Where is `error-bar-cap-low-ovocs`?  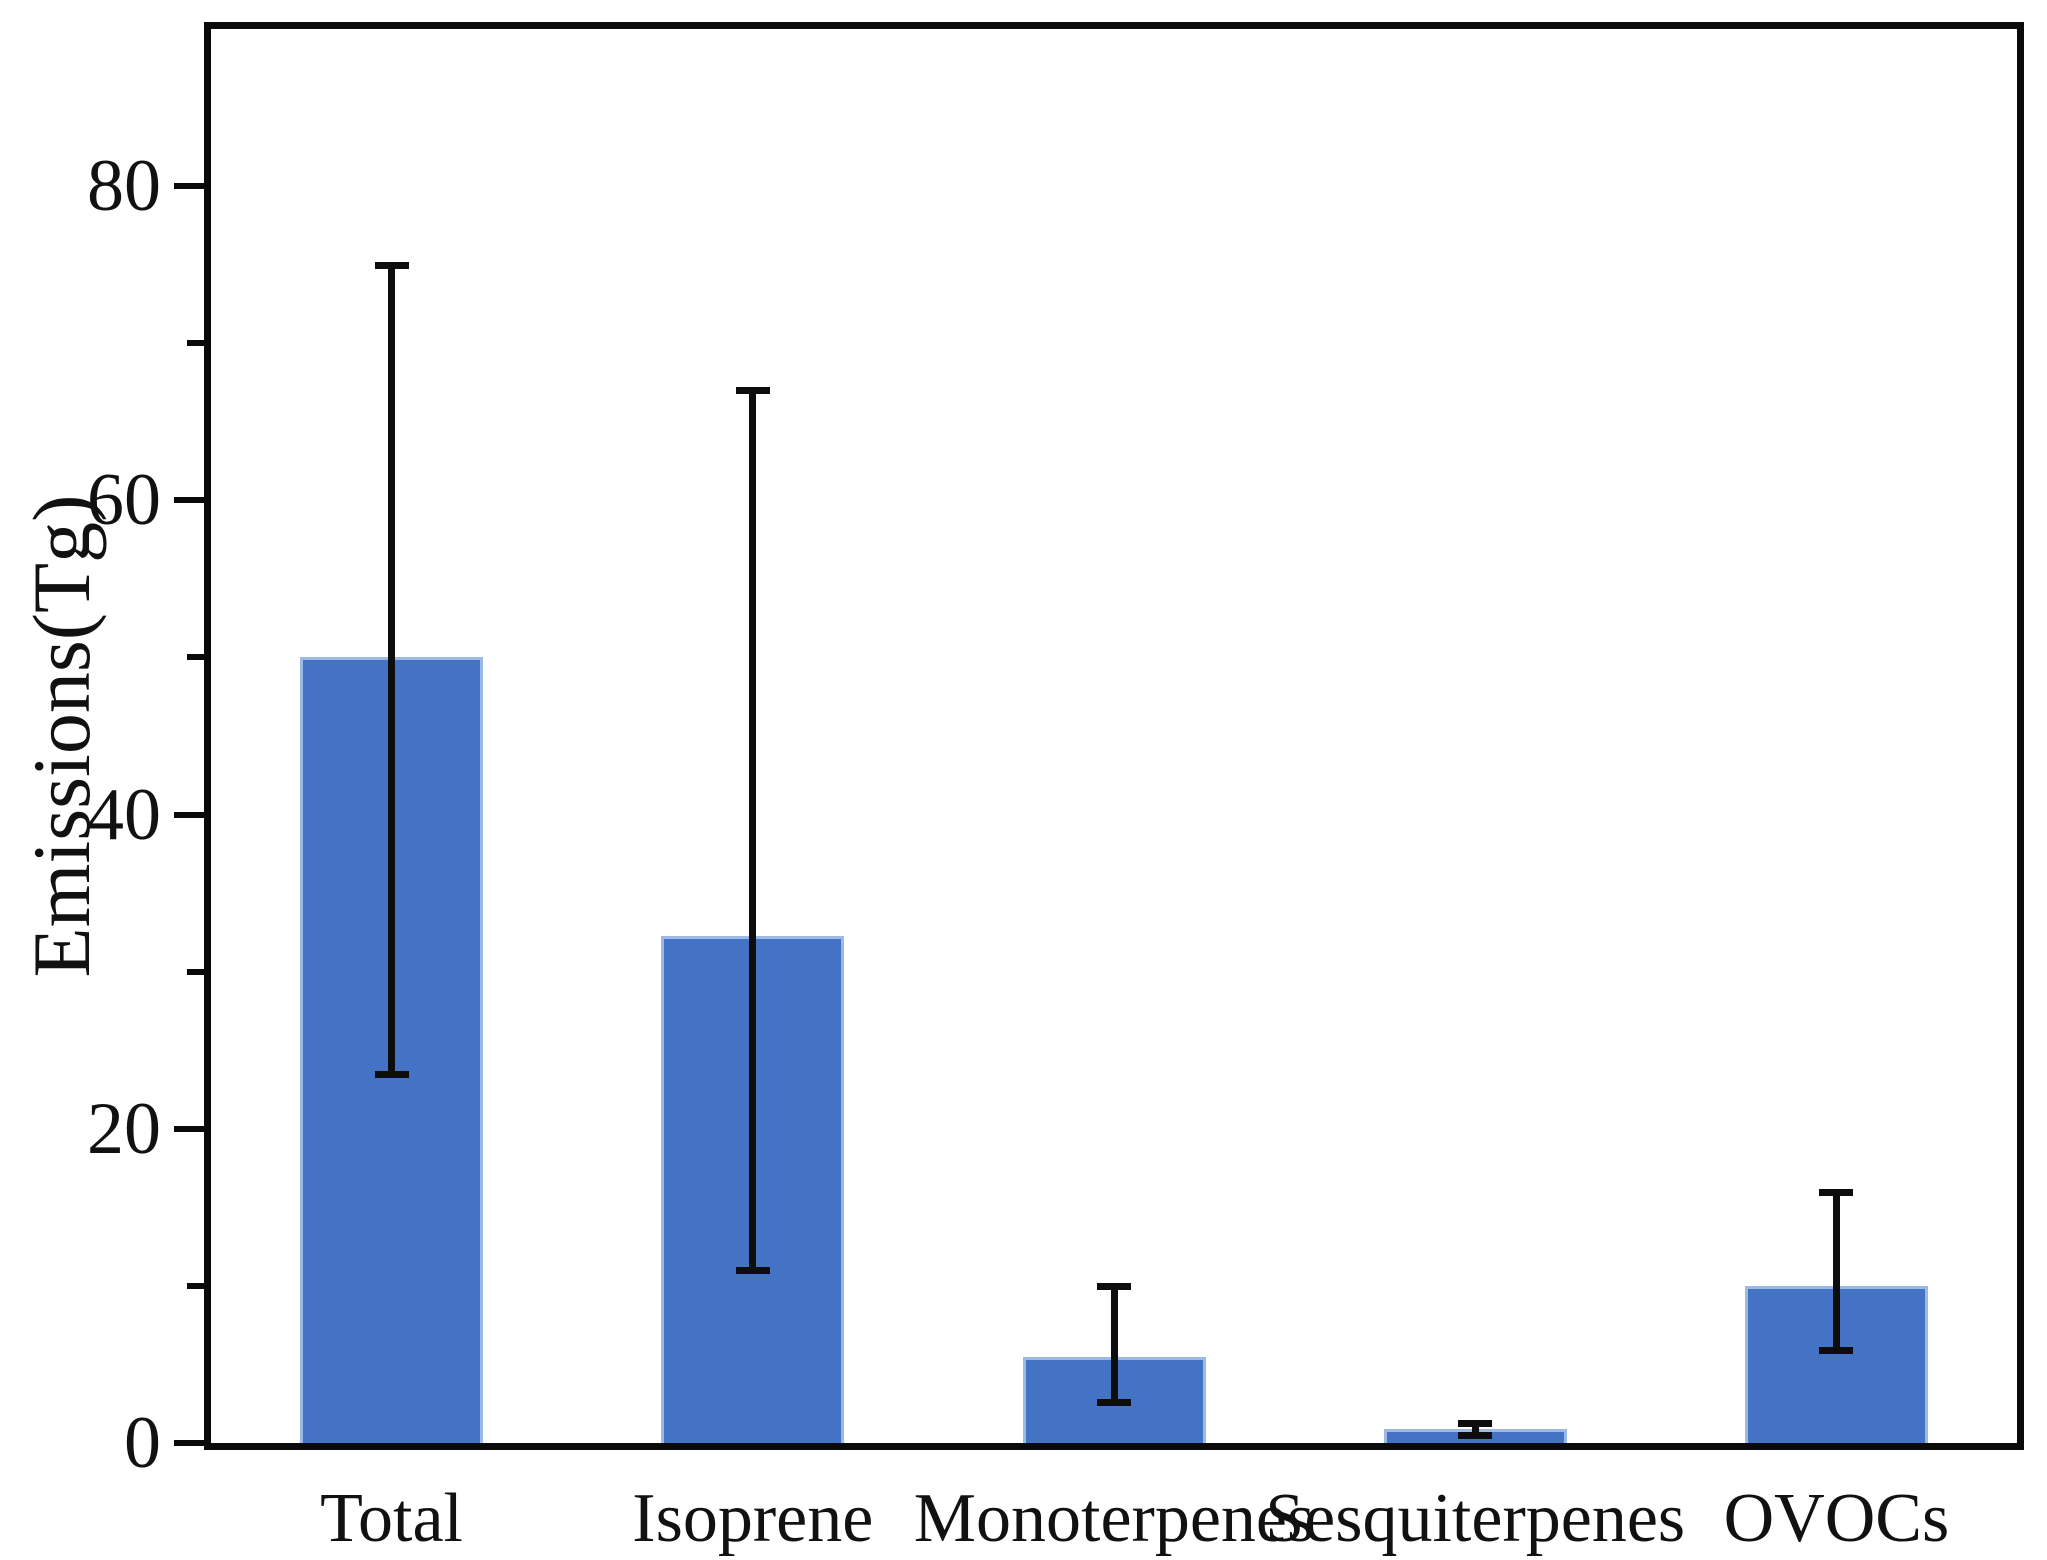
error-bar-cap-low-ovocs is located at coordinates (1836, 1351).